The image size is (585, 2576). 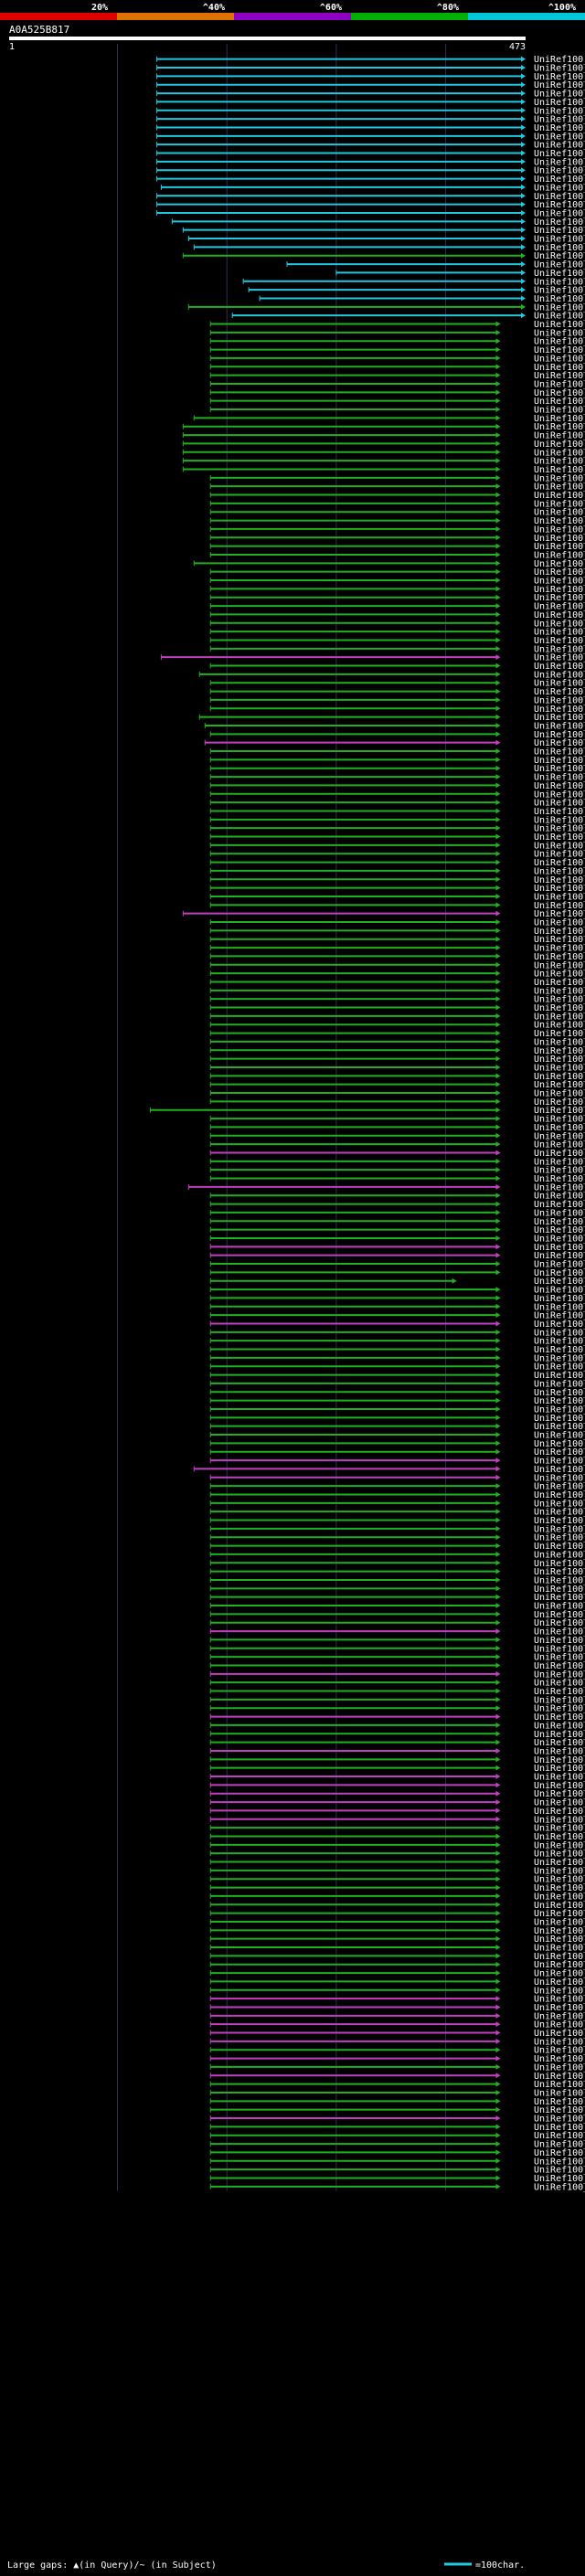 What do you see at coordinates (560, 1393) in the screenshot?
I see `hit-label: UniRef100_B6JBM5` at bounding box center [560, 1393].